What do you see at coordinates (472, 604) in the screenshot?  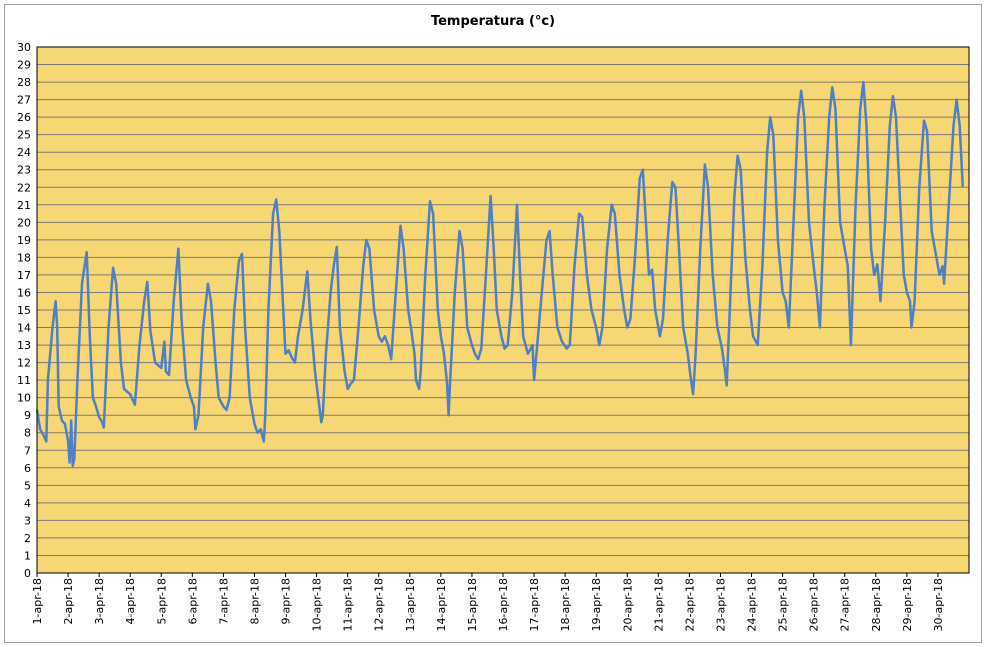 I see `x-tick-label: 15-apr-18` at bounding box center [472, 604].